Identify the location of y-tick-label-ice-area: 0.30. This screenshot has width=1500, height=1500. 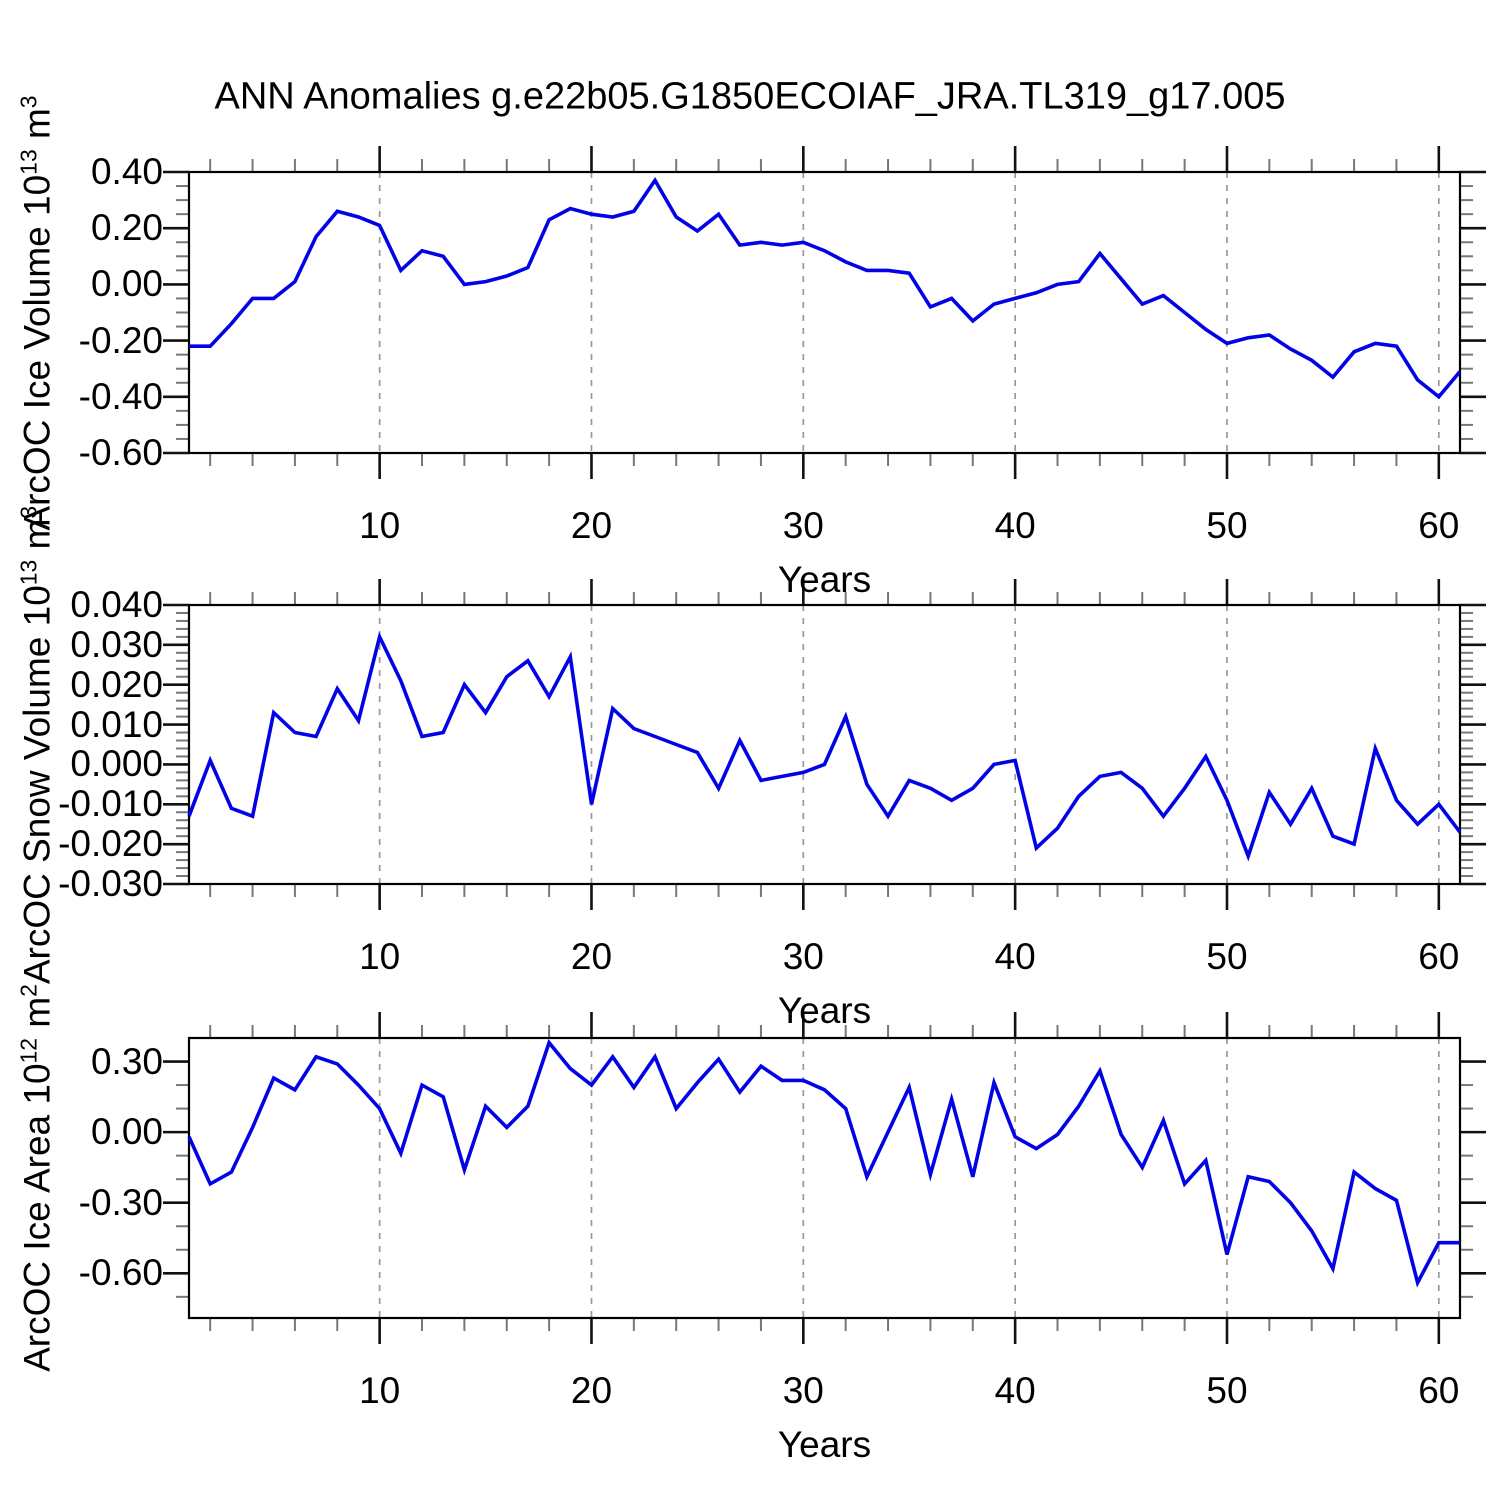
(126, 1061).